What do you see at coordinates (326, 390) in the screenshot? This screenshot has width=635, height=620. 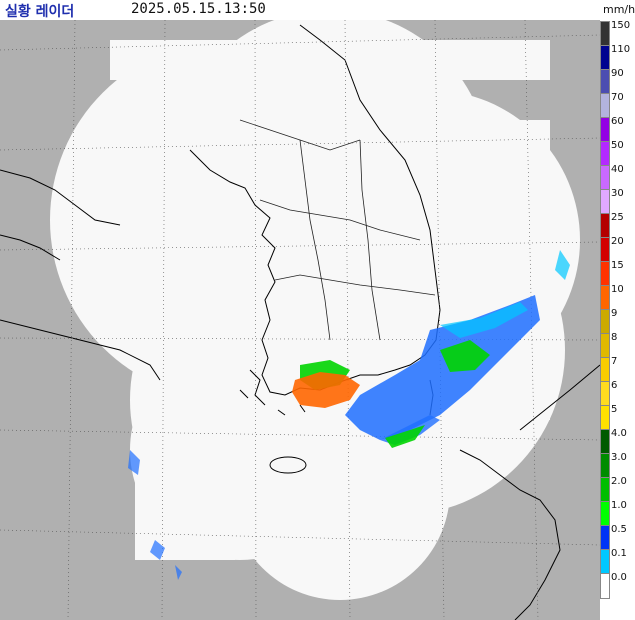 I see `rain-heavy-core` at bounding box center [326, 390].